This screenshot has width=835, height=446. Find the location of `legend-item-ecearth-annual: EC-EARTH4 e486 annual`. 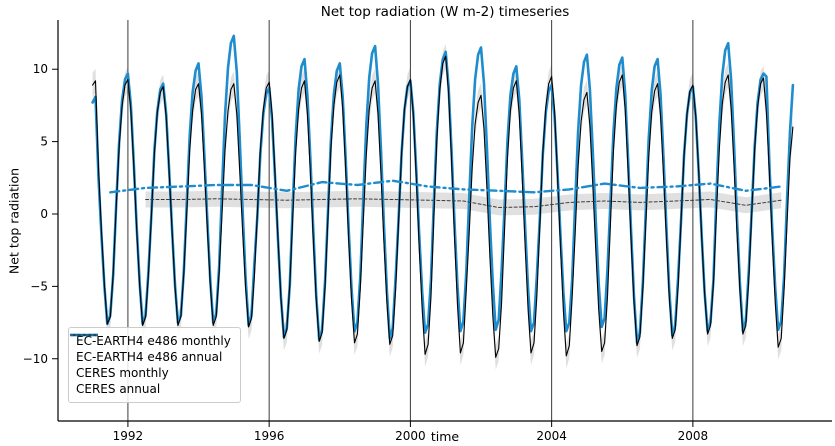

legend-item-ecearth-annual: EC-EARTH4 e486 annual is located at coordinates (150, 349).